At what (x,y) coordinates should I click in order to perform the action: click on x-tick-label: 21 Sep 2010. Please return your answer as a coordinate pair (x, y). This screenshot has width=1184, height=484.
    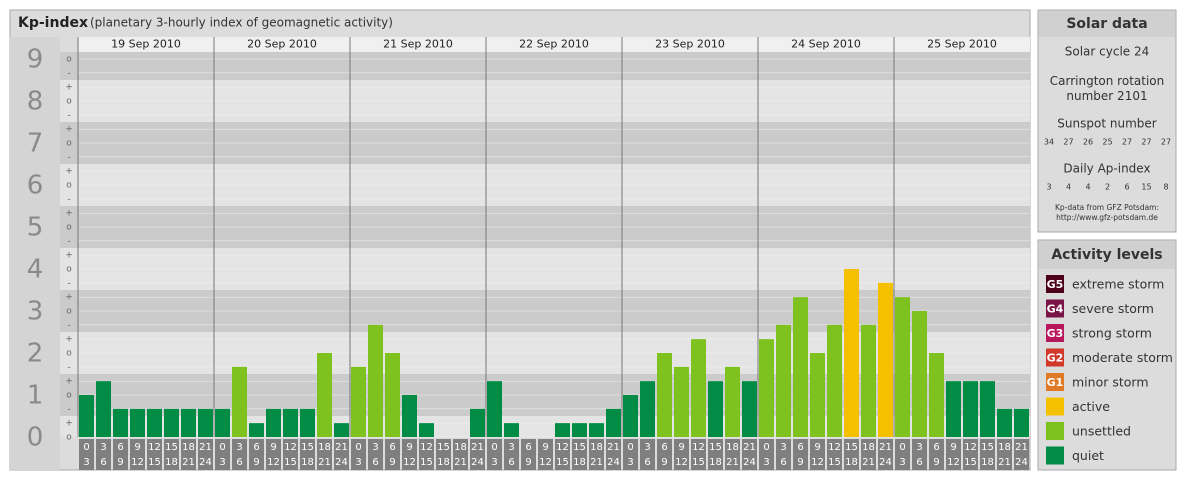
    Looking at the image, I should click on (418, 44).